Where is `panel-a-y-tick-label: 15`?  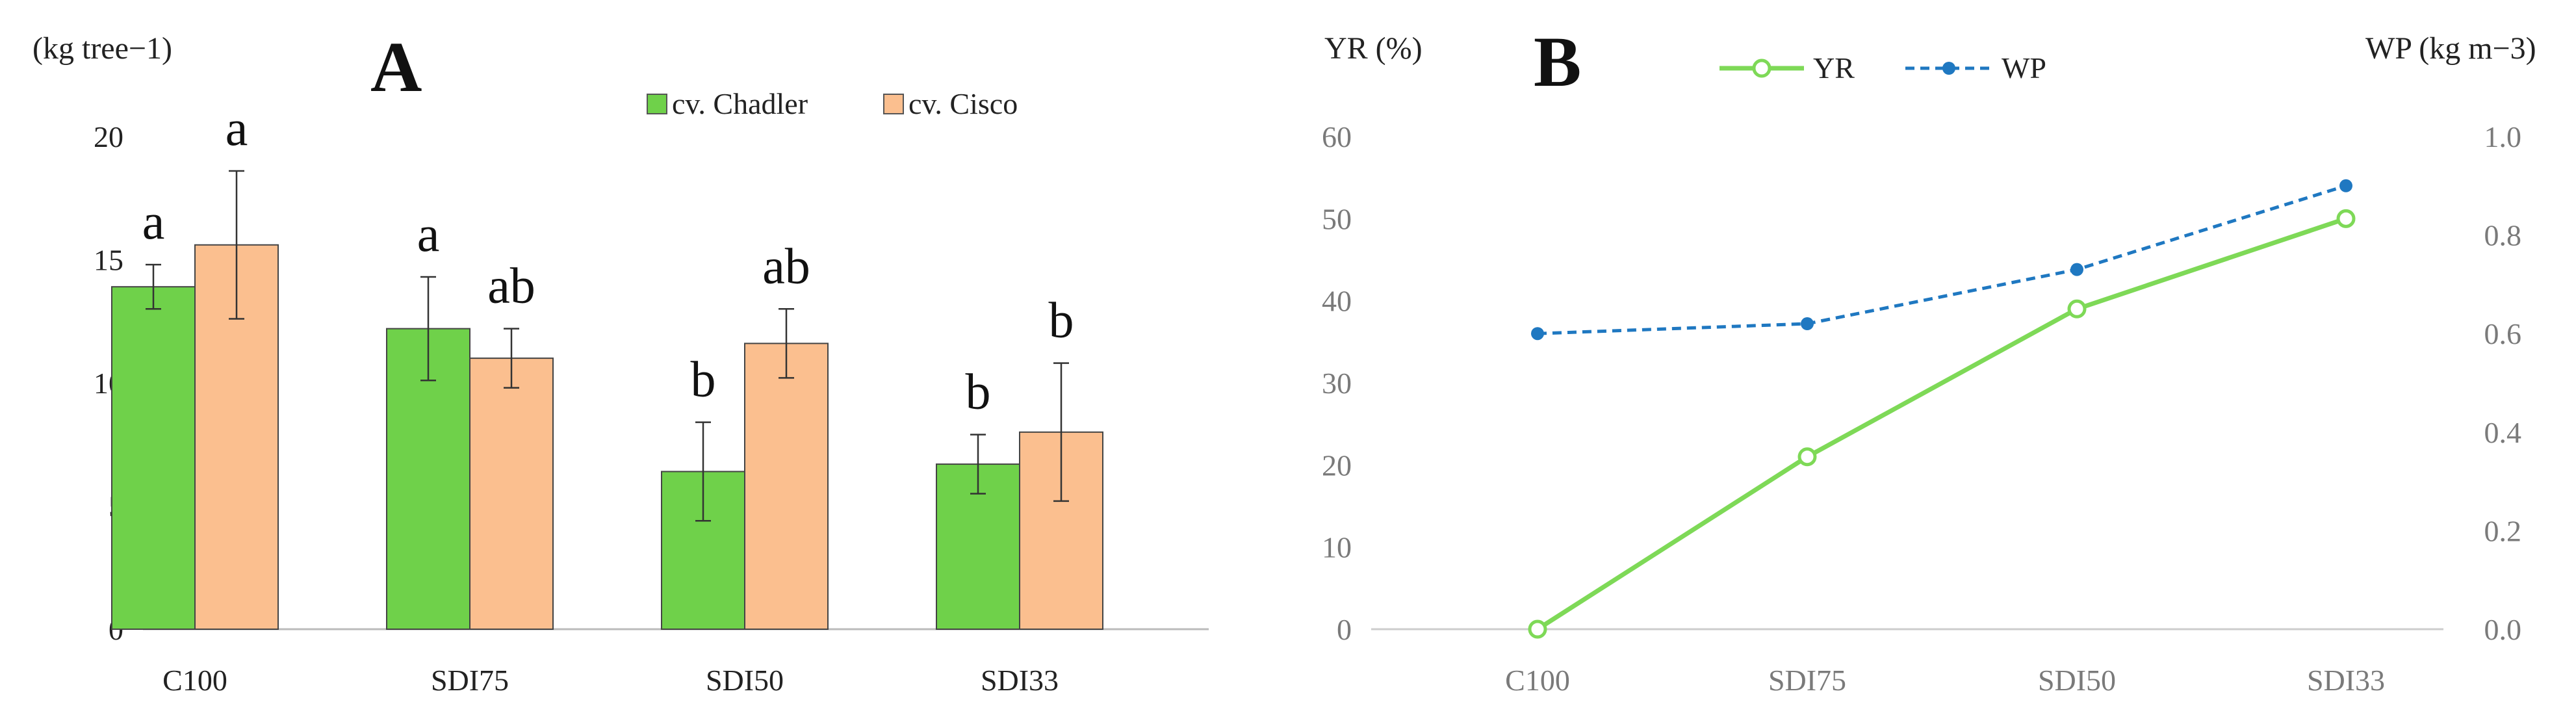 panel-a-y-tick-label: 15 is located at coordinates (108, 260).